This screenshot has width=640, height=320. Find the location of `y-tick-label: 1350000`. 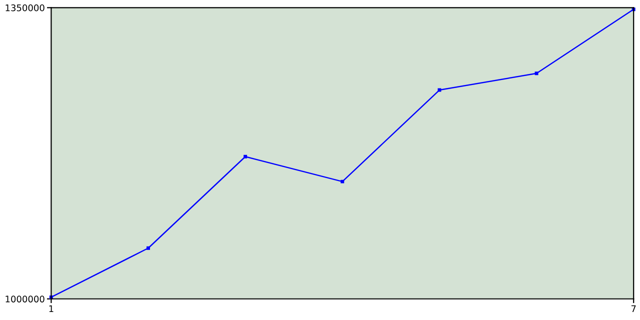

y-tick-label: 1350000 is located at coordinates (25, 8).